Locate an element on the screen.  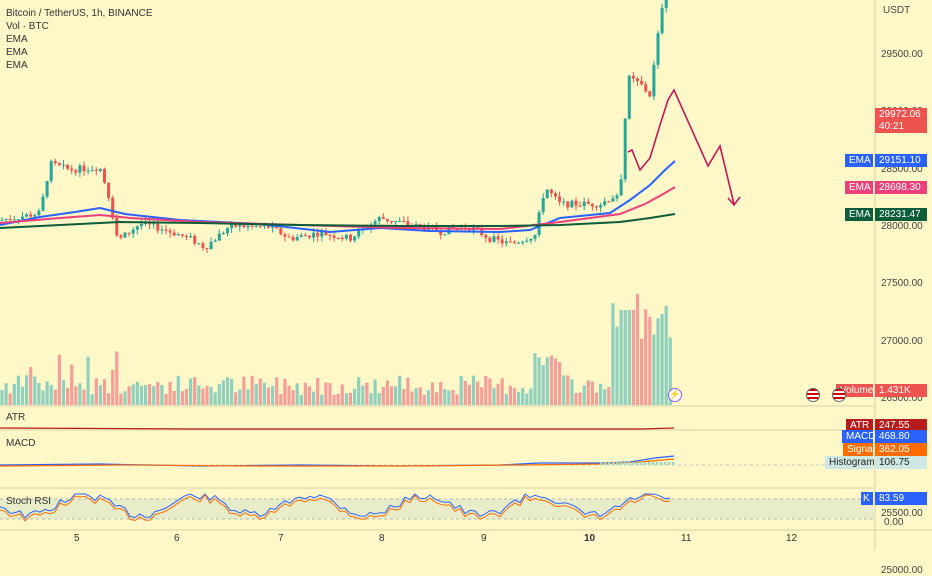
macd-pane-title: MACD is located at coordinates (21, 443).